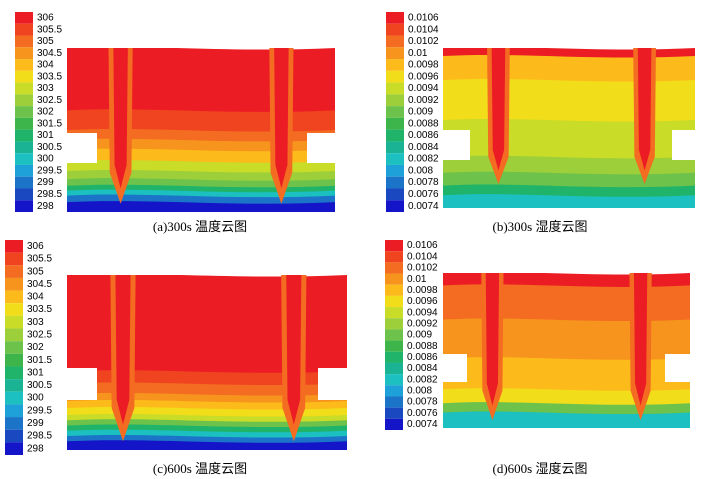 The width and height of the screenshot is (701, 479). Describe the element at coordinates (419, 391) in the screenshot. I see `colorbar-label: 0.008` at that location.